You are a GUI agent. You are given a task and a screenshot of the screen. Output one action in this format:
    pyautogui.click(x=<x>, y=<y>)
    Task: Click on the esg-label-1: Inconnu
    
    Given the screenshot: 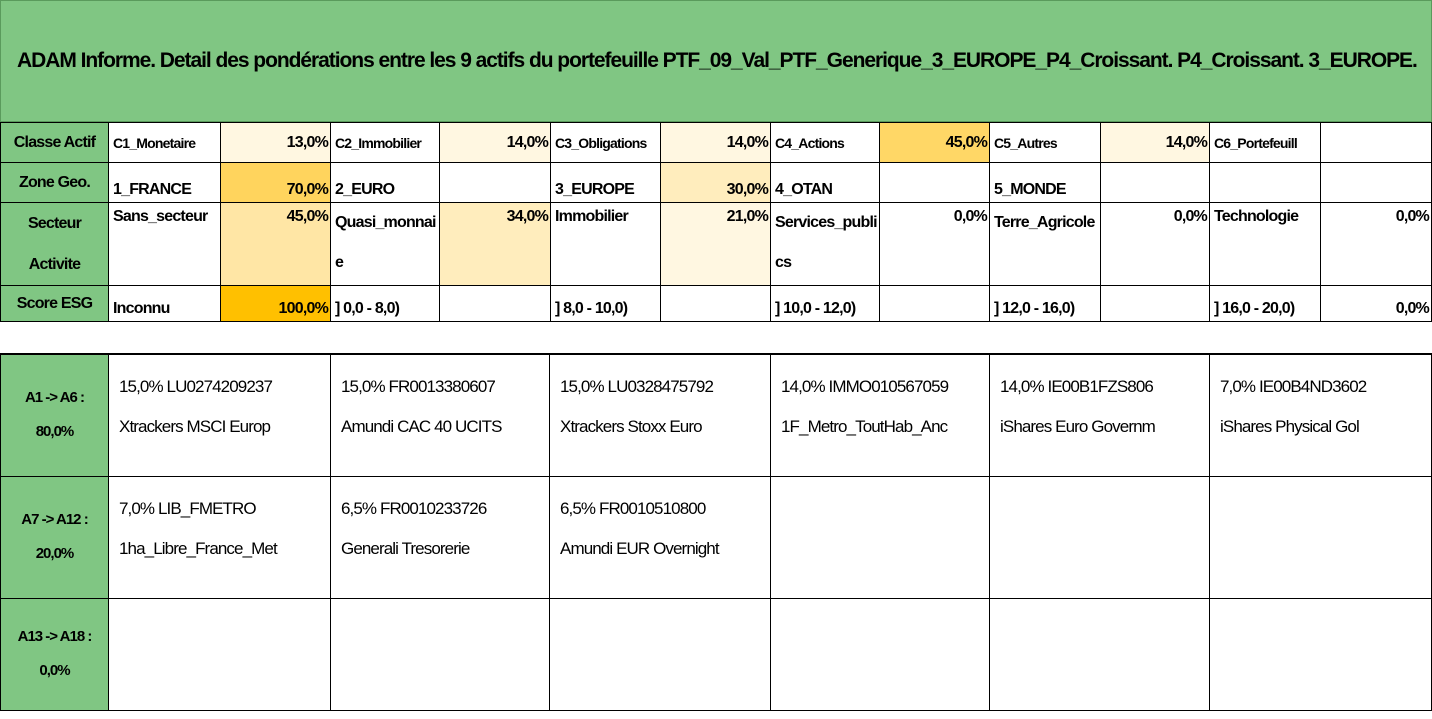 What is the action you would take?
    pyautogui.click(x=164, y=303)
    